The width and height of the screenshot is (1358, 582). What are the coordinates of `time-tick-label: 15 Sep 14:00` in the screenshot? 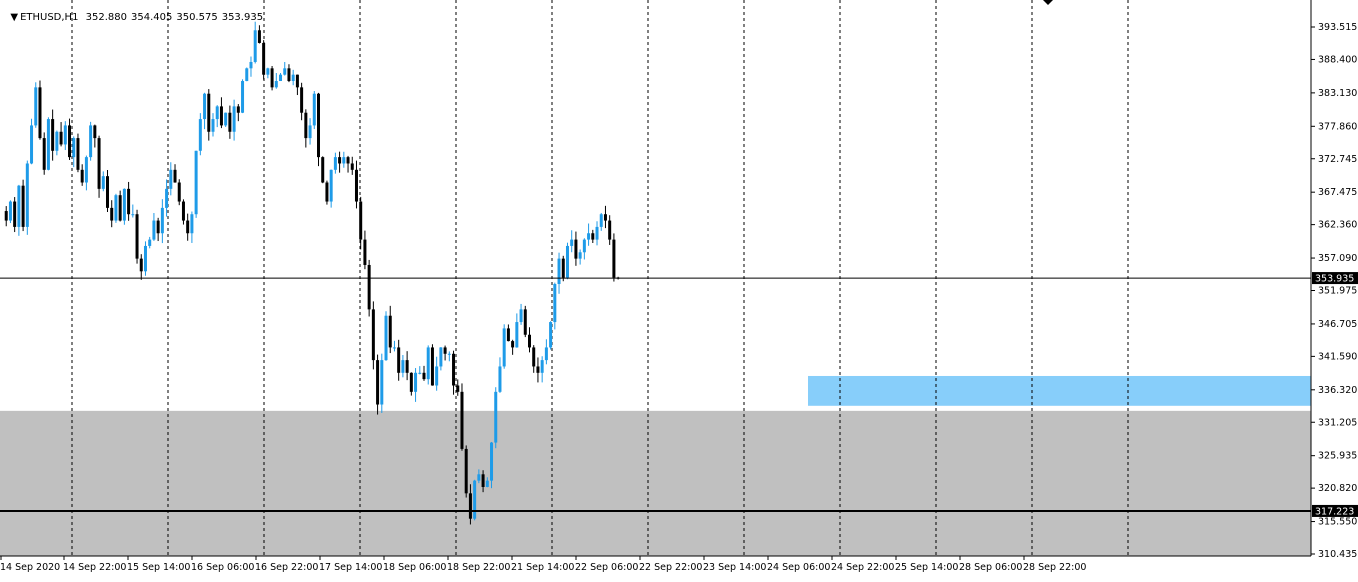 It's located at (158, 567).